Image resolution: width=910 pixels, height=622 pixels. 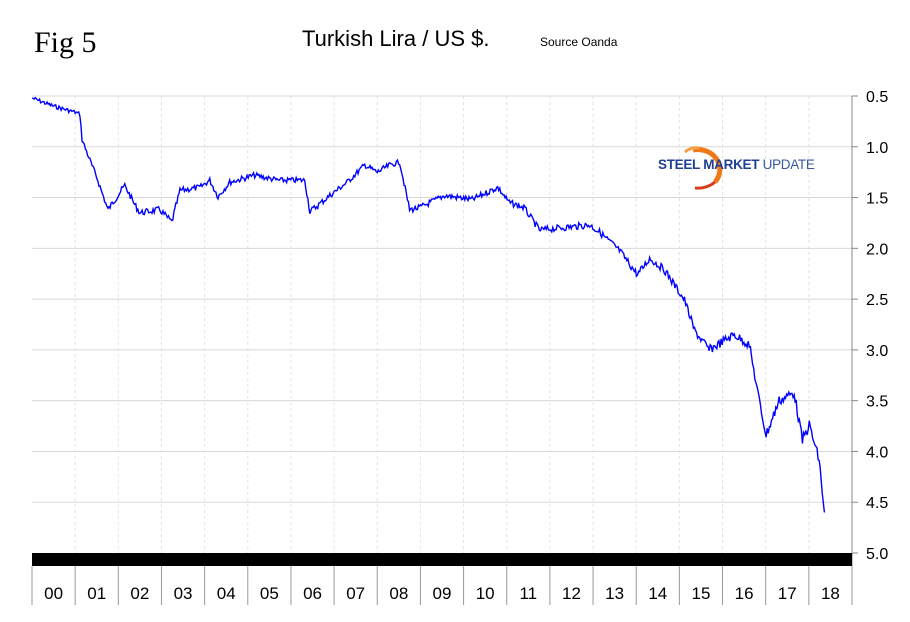 I want to click on x-tick-label: 07, so click(x=355, y=593).